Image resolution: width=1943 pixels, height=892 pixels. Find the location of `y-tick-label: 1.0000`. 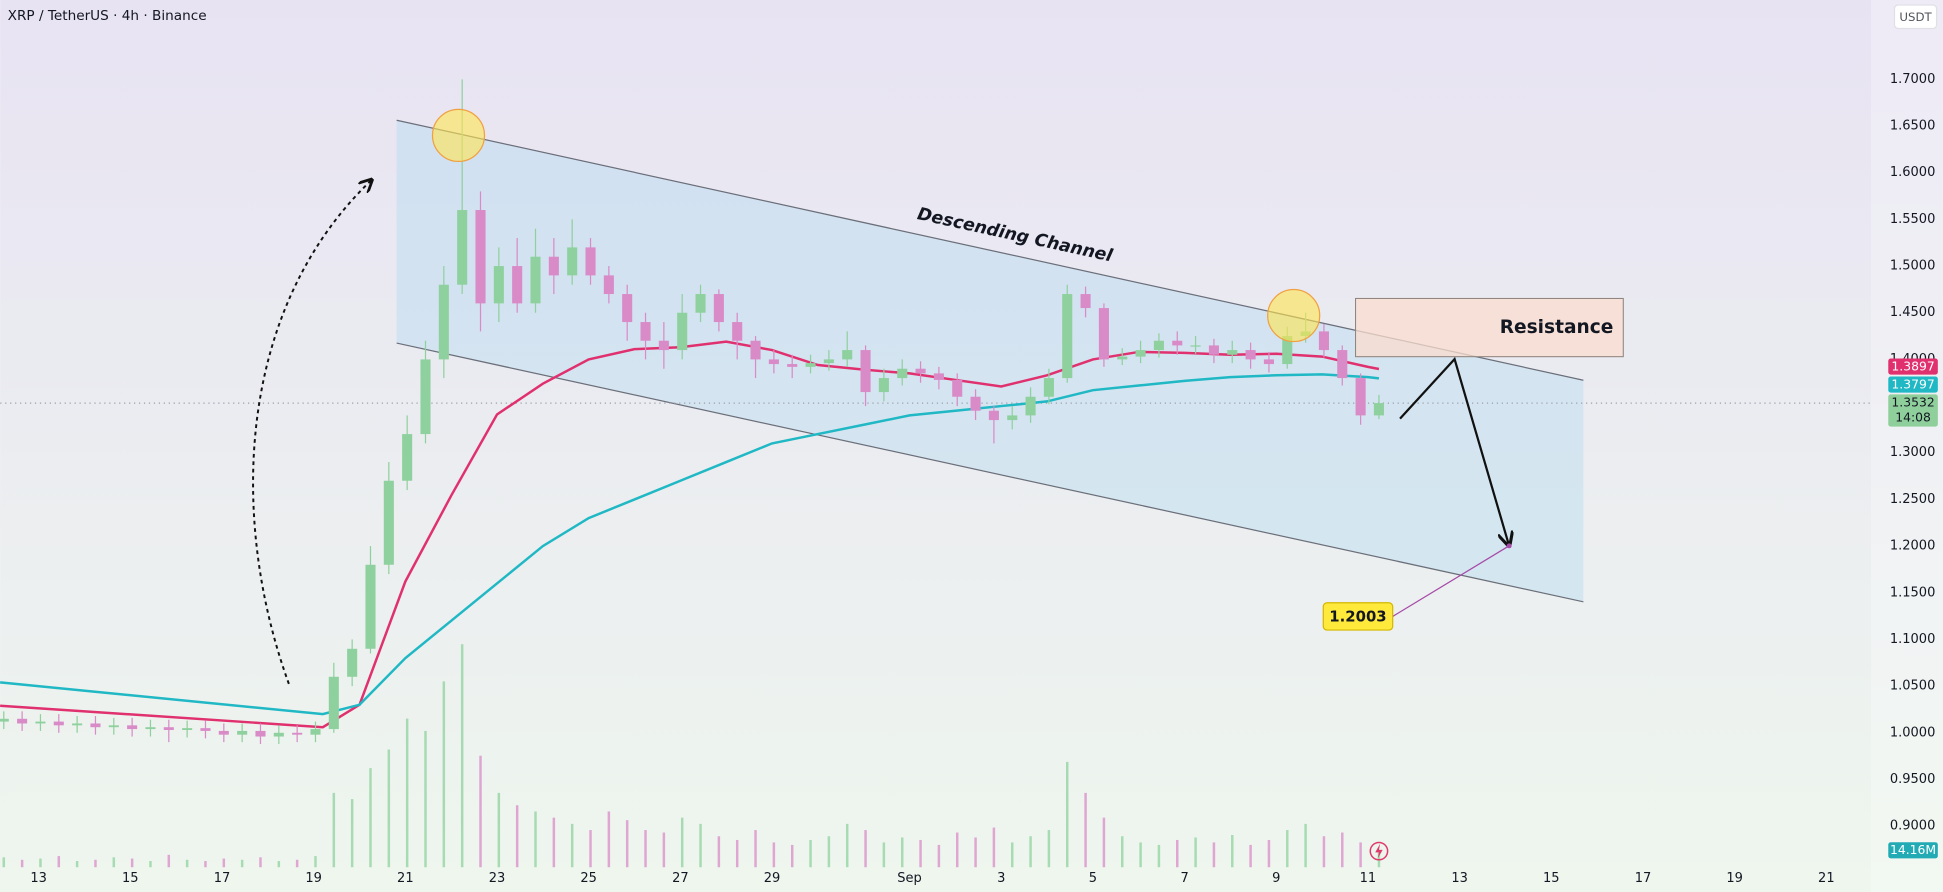

y-tick-label: 1.0000 is located at coordinates (1913, 732).